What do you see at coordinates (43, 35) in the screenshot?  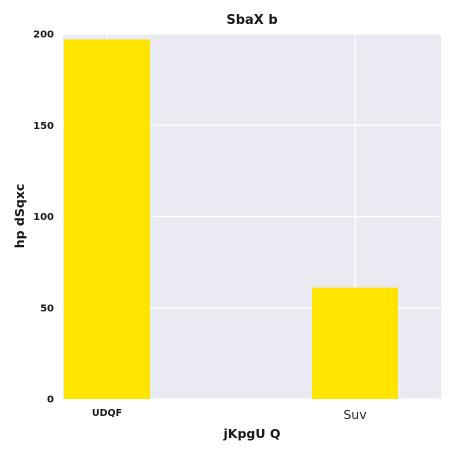 I see `y-tick-label: 200` at bounding box center [43, 35].